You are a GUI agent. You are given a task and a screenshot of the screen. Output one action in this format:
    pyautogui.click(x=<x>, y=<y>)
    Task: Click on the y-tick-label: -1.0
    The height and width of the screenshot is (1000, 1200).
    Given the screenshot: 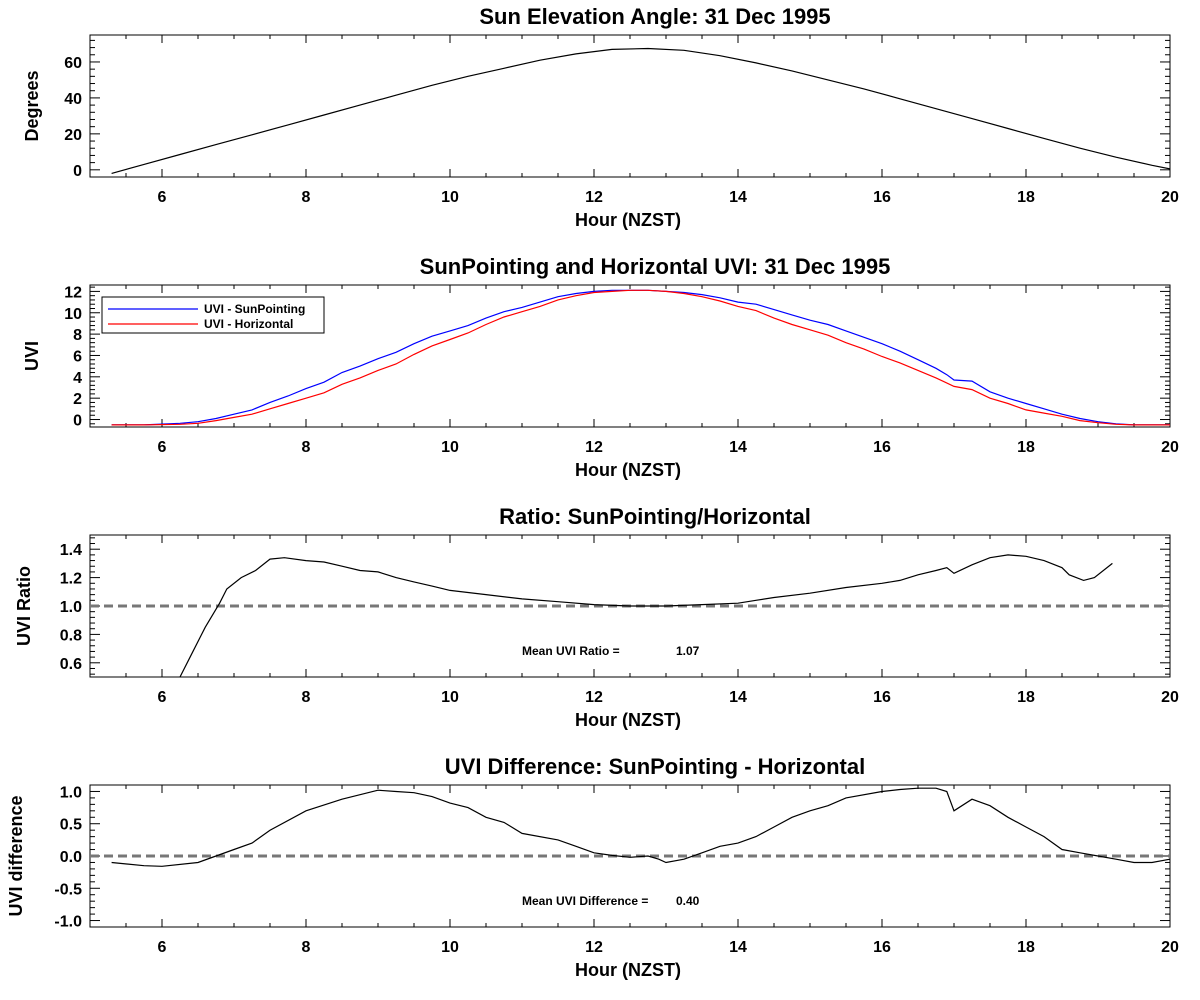 What is the action you would take?
    pyautogui.click(x=68, y=922)
    